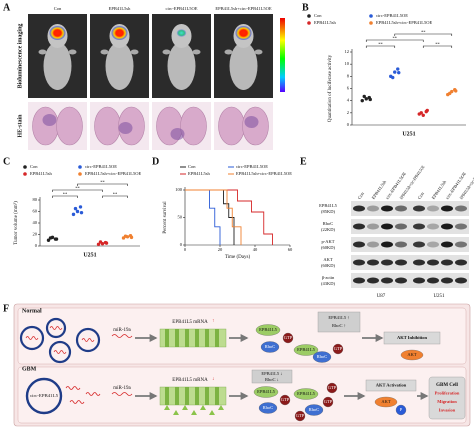  I want to click on legend-label: EPB41L5sh, so click(199, 173).